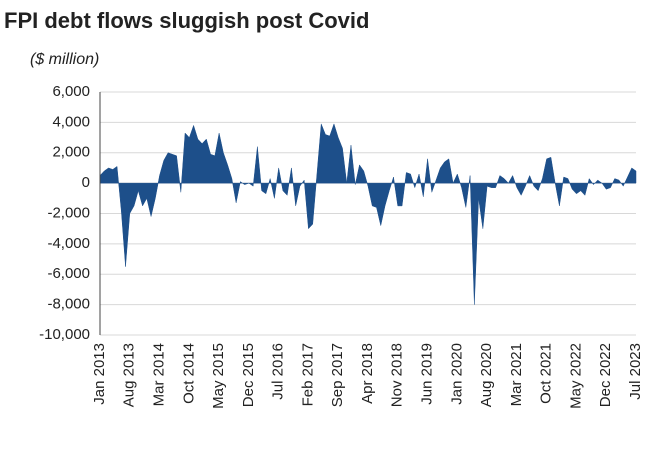 The height and width of the screenshot is (462, 660). Describe the element at coordinates (248, 375) in the screenshot. I see `x-tick-label: Dec 2015` at that location.